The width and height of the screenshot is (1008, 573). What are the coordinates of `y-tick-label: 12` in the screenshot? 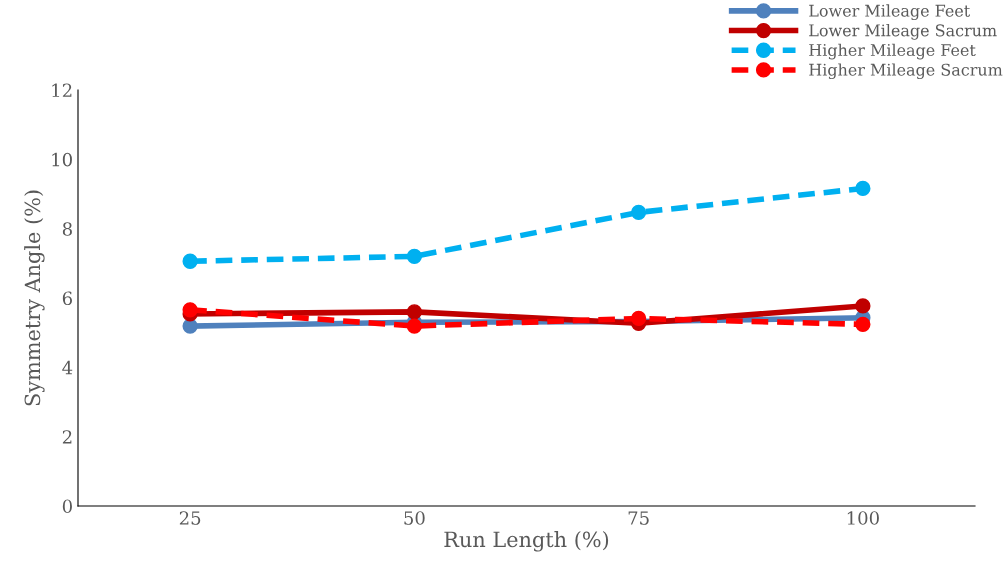 It's located at (62, 90).